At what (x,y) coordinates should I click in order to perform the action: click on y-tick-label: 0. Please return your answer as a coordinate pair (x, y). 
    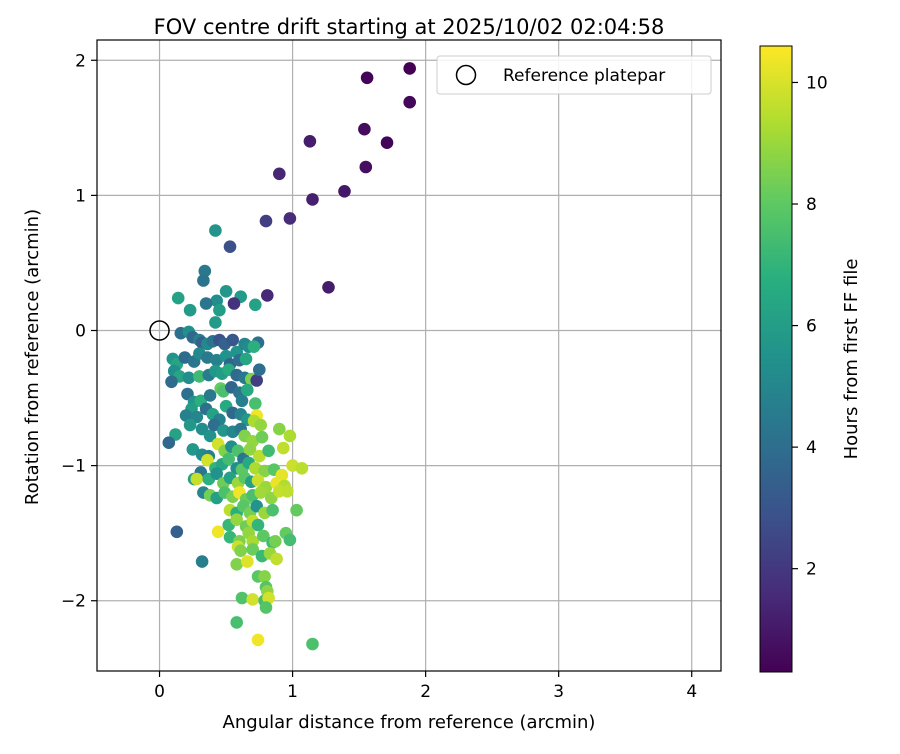
    Looking at the image, I should click on (80, 332).